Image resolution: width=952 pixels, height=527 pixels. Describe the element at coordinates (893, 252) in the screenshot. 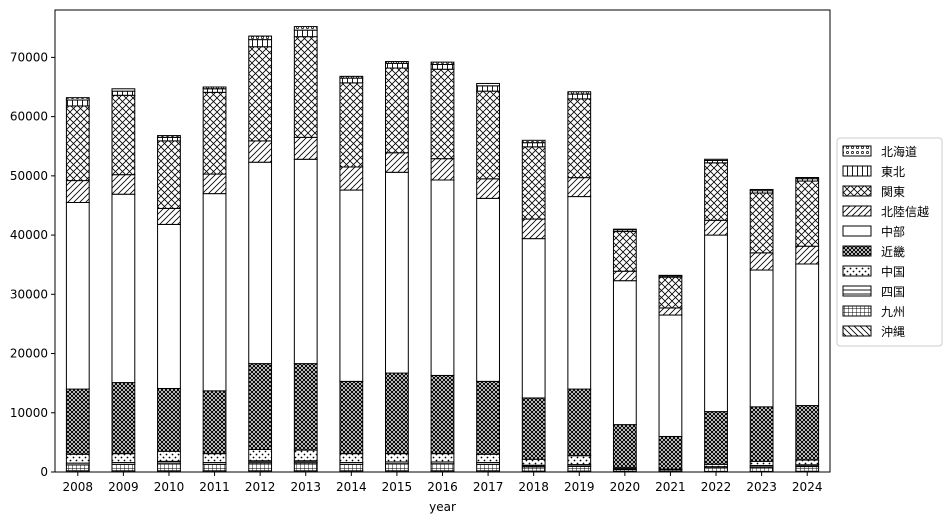

I see `legend-label: 近畿` at that location.